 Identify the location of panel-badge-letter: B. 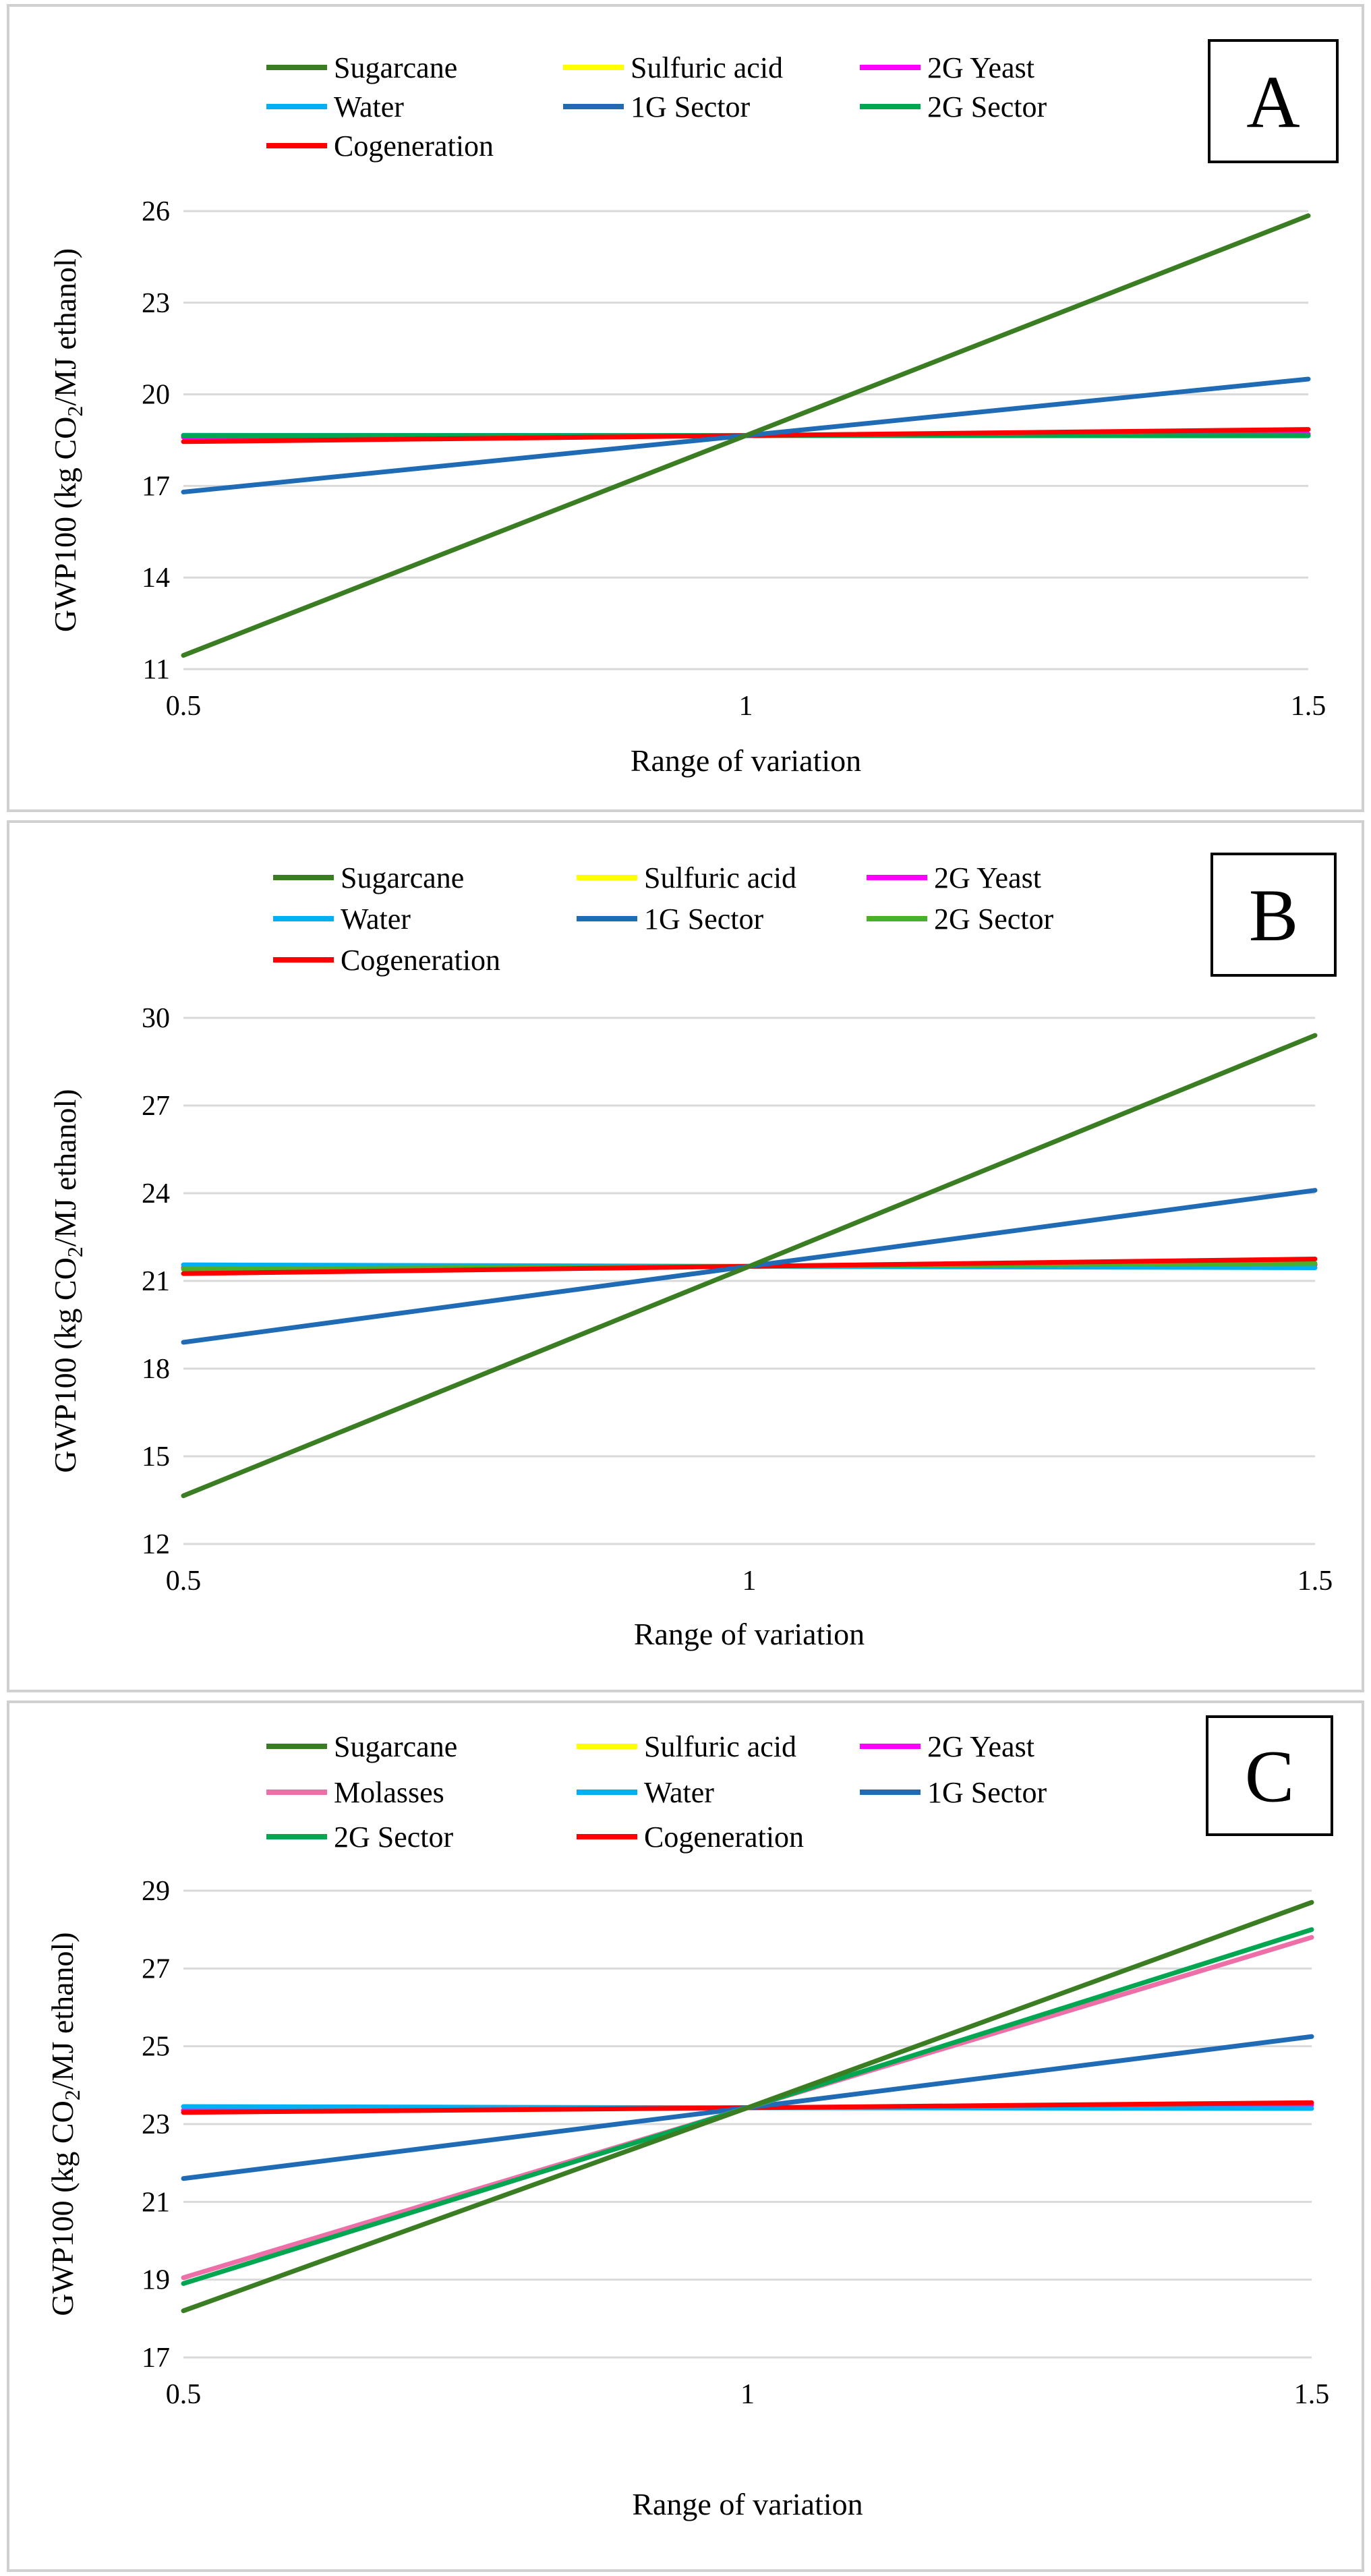
(1273, 915).